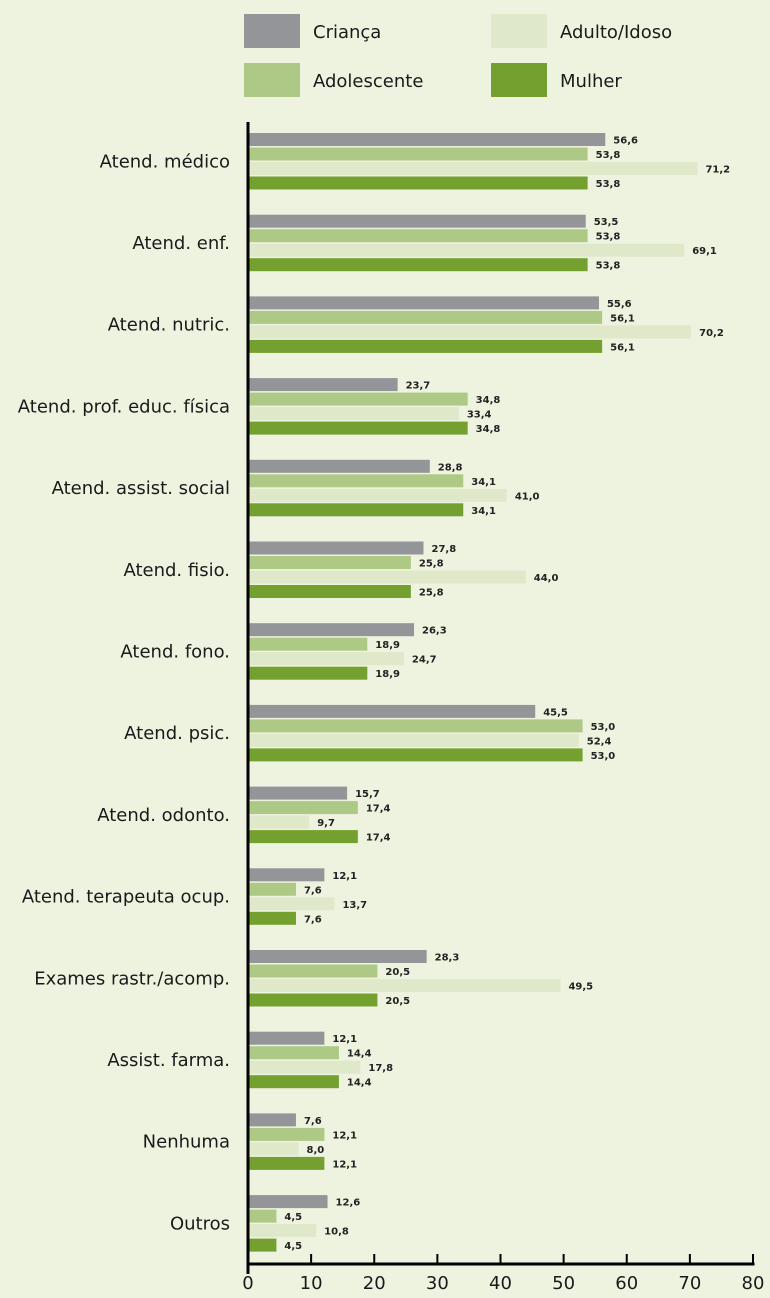 This screenshot has height=1298, width=770. Describe the element at coordinates (519, 80) in the screenshot. I see `legend-swatch-mulher` at that location.